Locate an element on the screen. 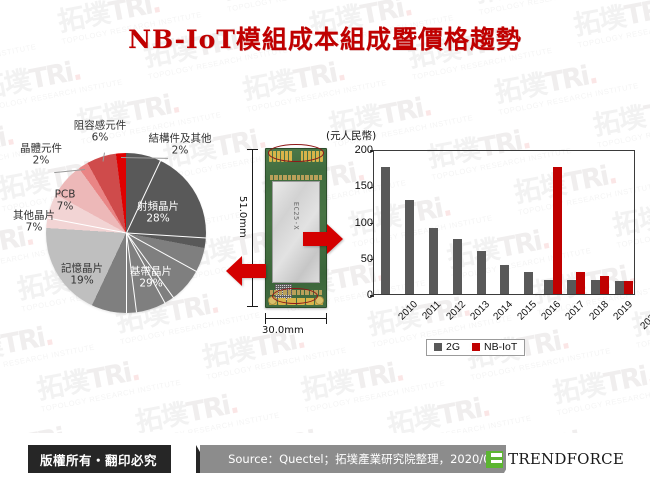  y-axis-tick-label: 200 is located at coordinates (363, 150).